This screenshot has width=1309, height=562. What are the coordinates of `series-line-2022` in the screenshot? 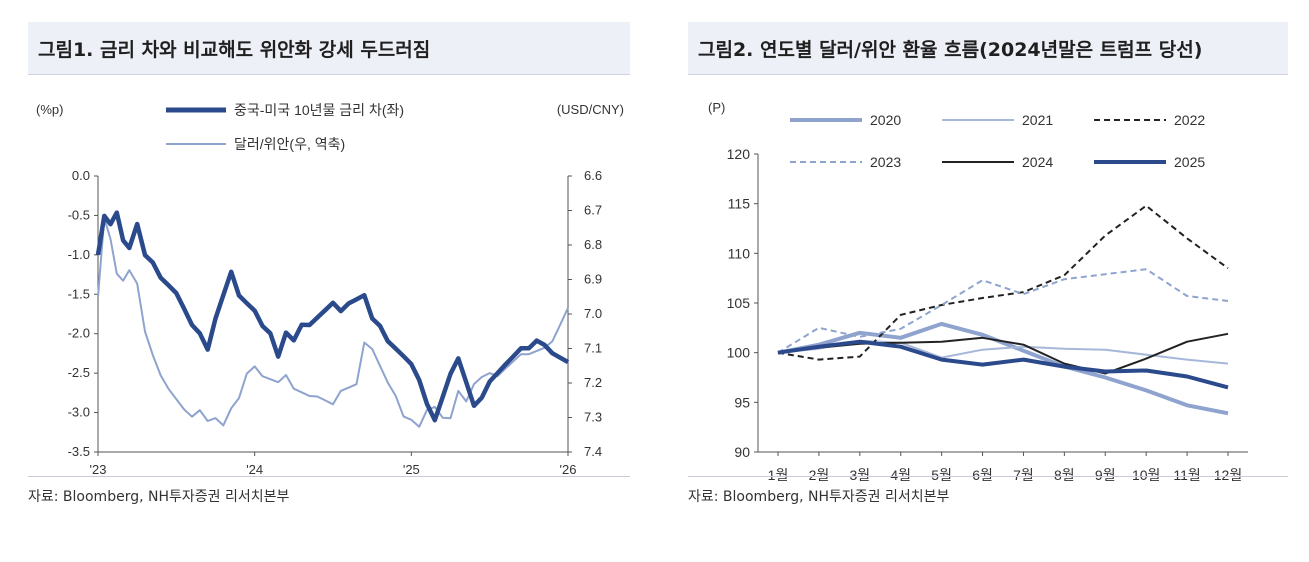 It's located at (1003, 282).